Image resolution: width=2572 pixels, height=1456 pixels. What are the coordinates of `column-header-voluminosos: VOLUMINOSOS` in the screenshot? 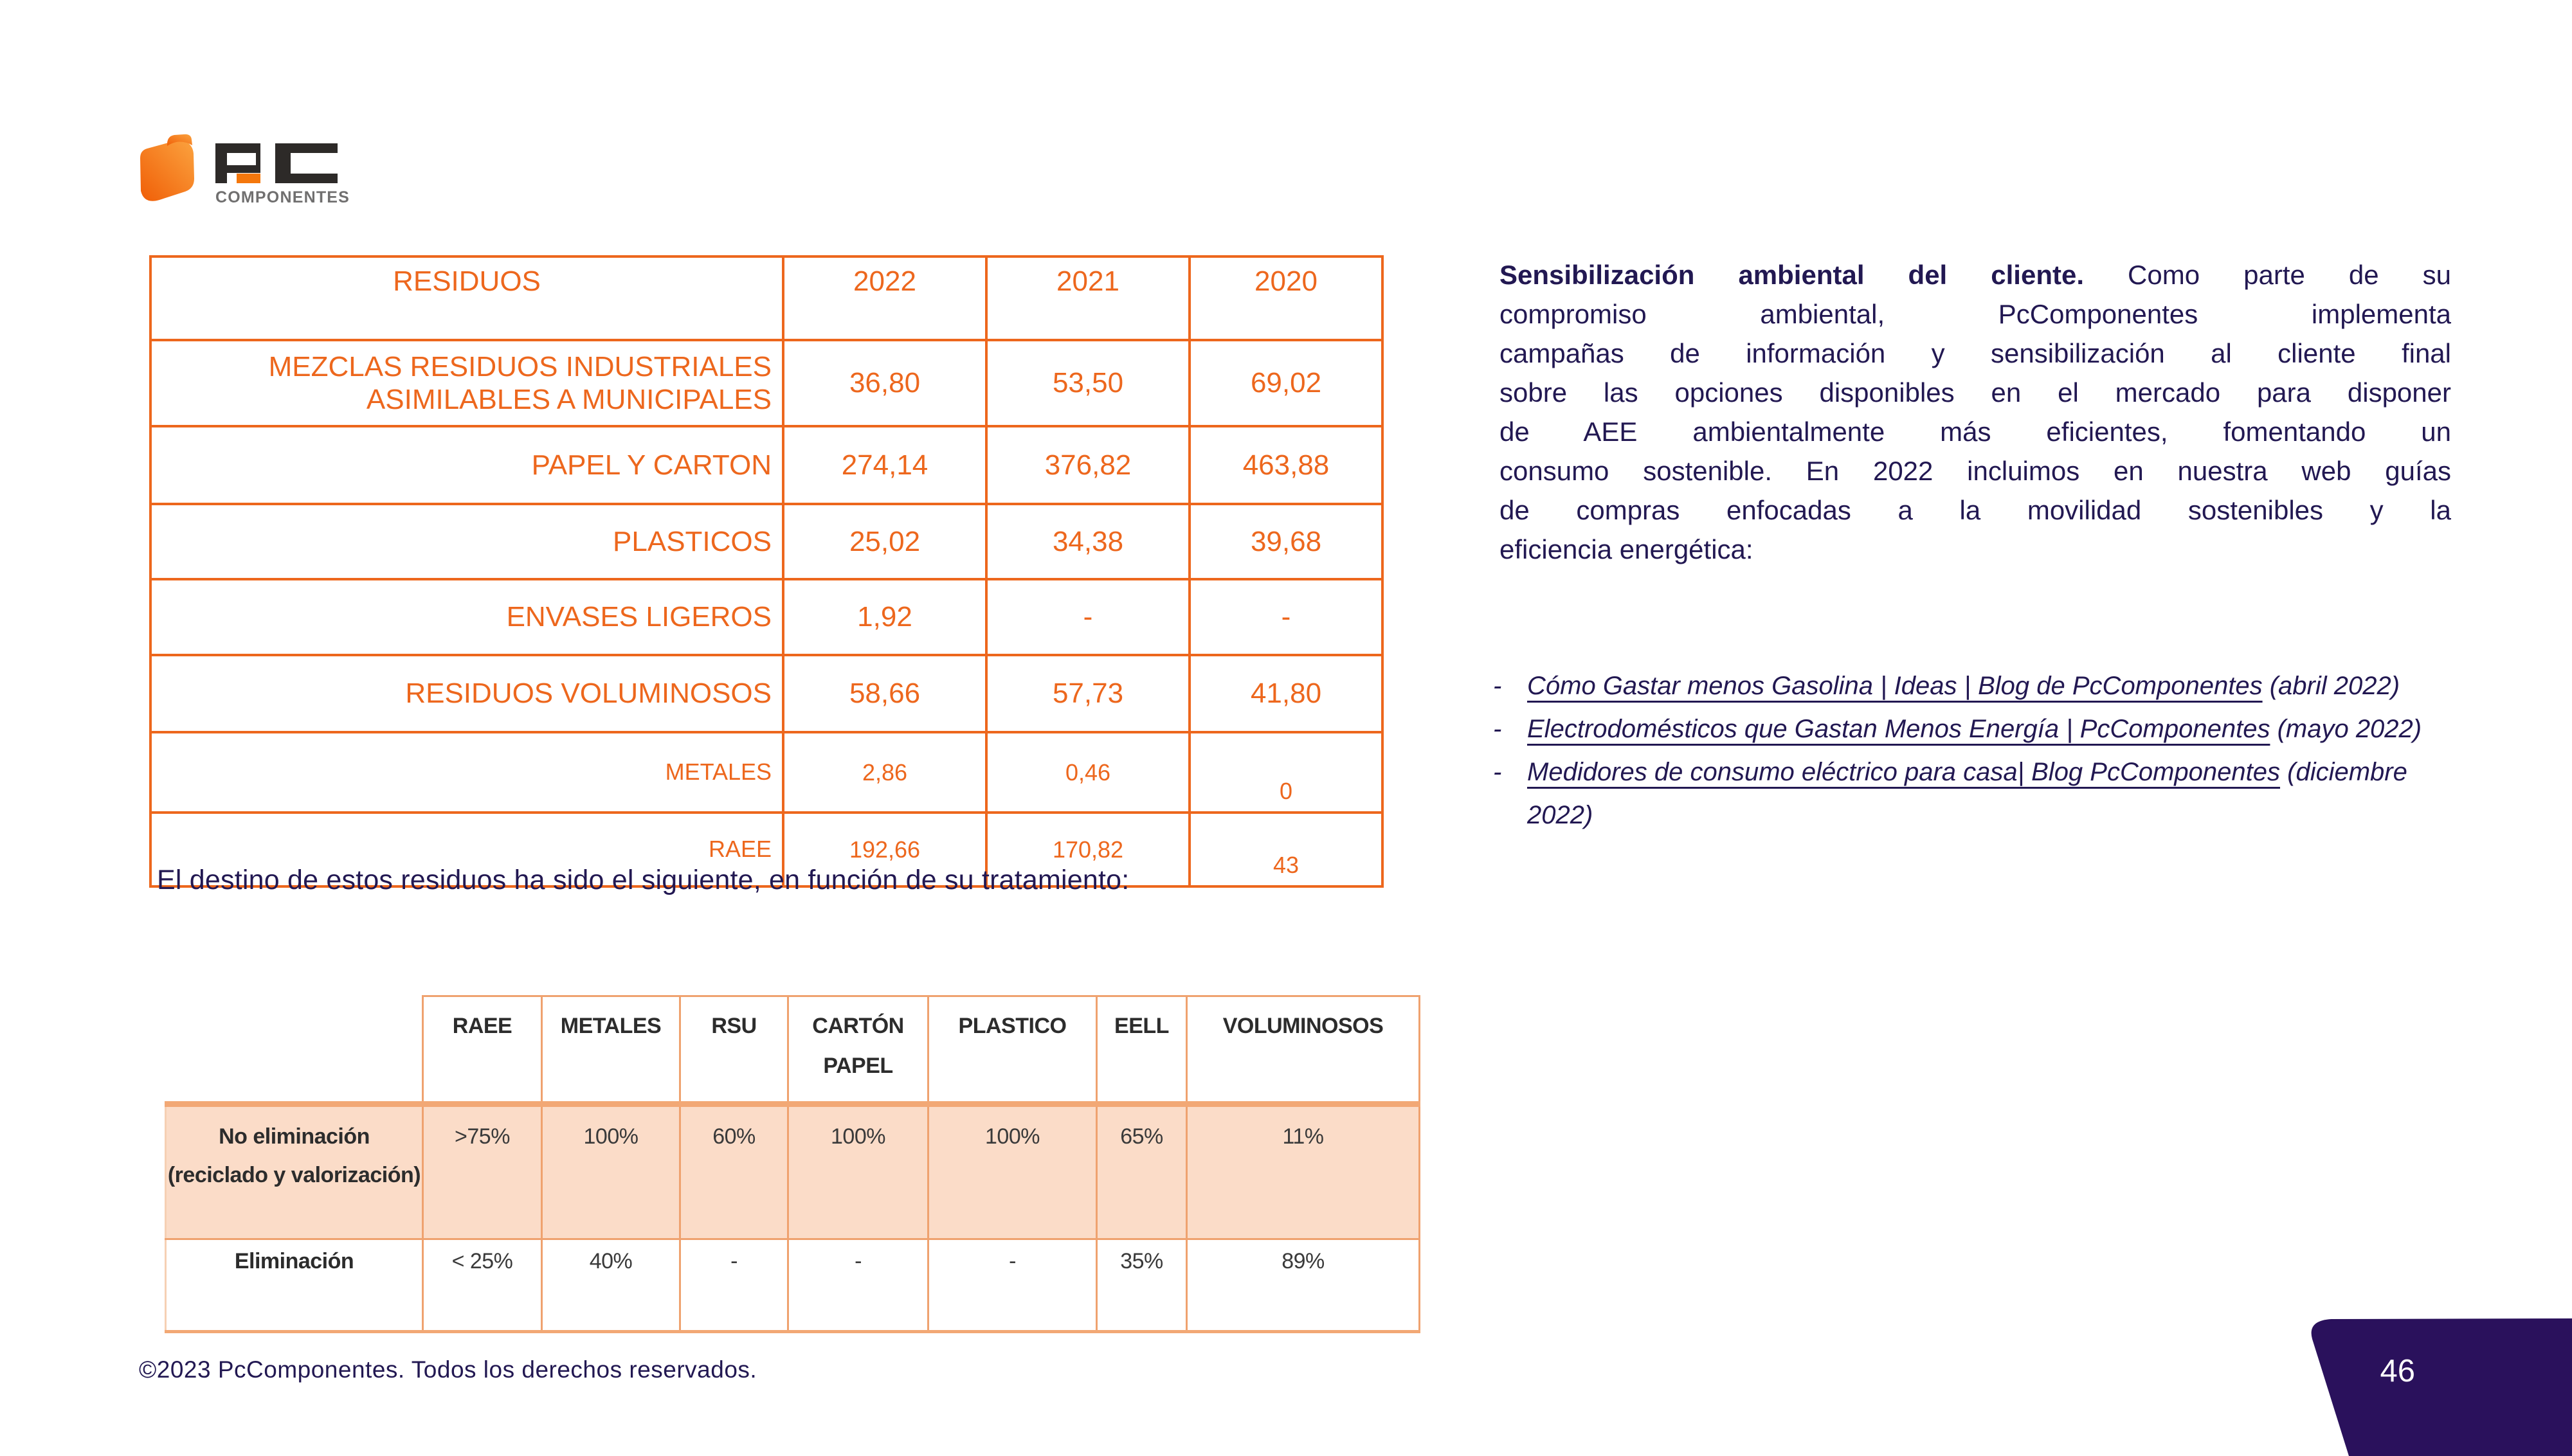 It's located at (1303, 1051).